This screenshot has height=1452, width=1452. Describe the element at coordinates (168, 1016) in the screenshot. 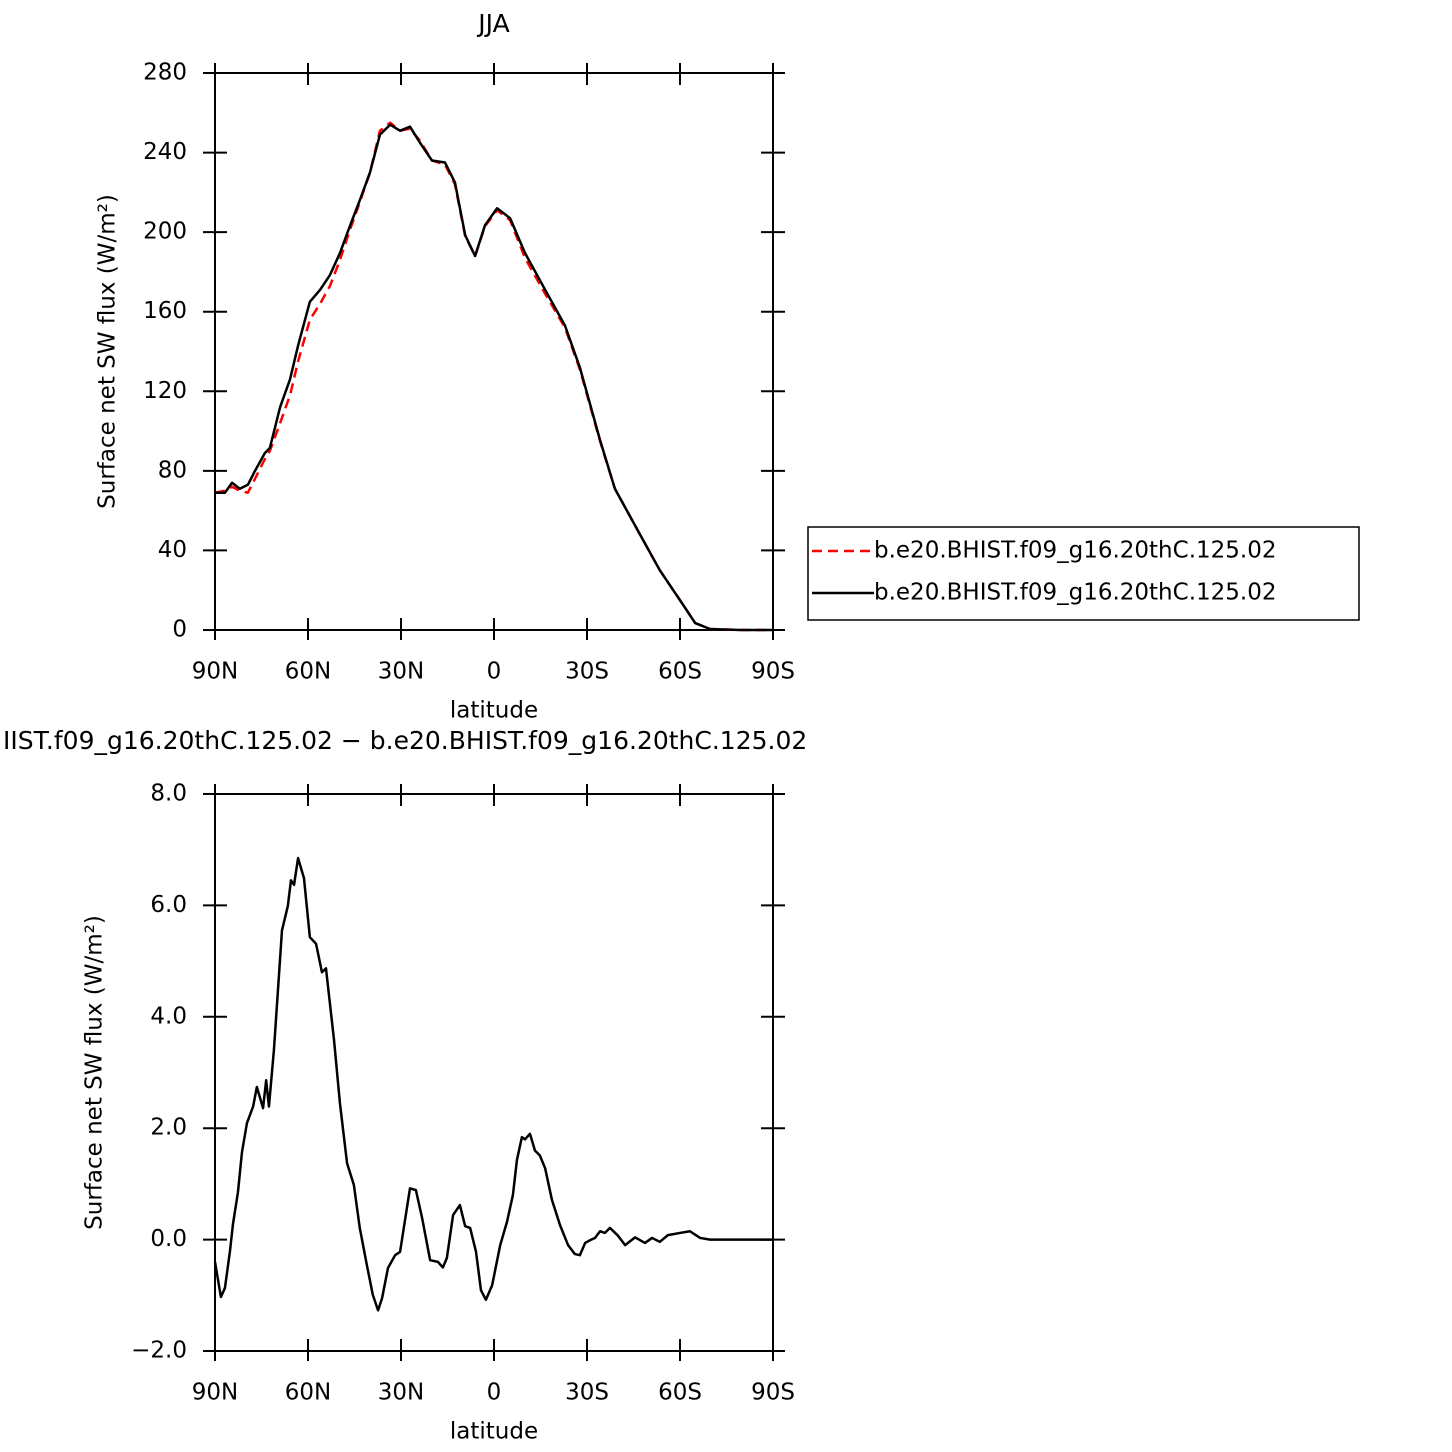

I see `y-tick-label: 4.0` at that location.